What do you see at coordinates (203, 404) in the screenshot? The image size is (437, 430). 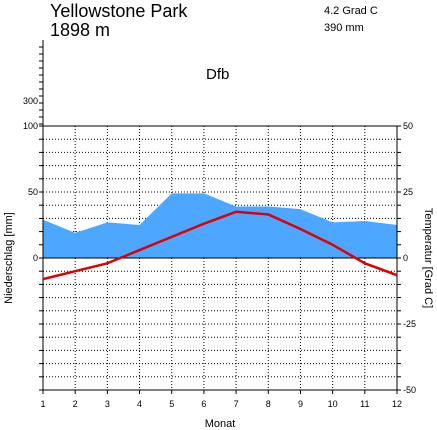 I see `x-tick-label: 6` at bounding box center [203, 404].